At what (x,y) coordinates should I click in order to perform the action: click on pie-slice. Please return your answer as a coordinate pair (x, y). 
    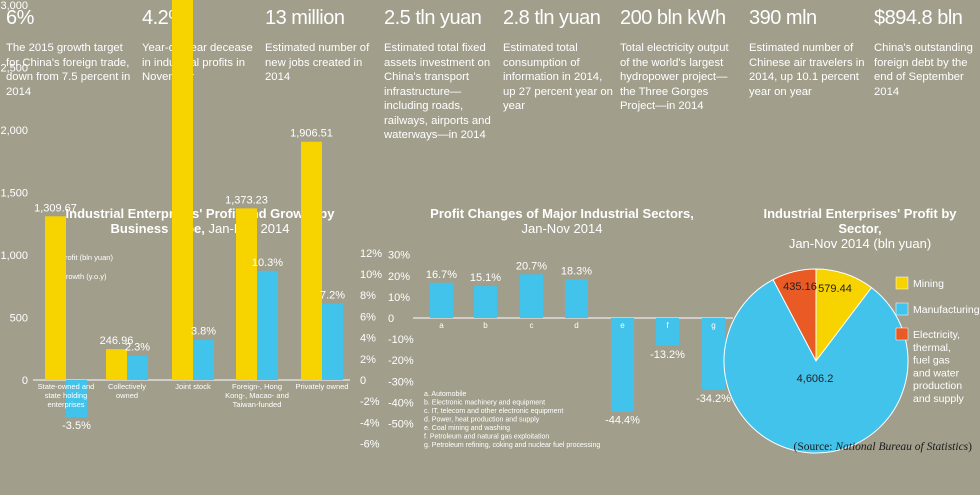
    Looking at the image, I should click on (816, 366).